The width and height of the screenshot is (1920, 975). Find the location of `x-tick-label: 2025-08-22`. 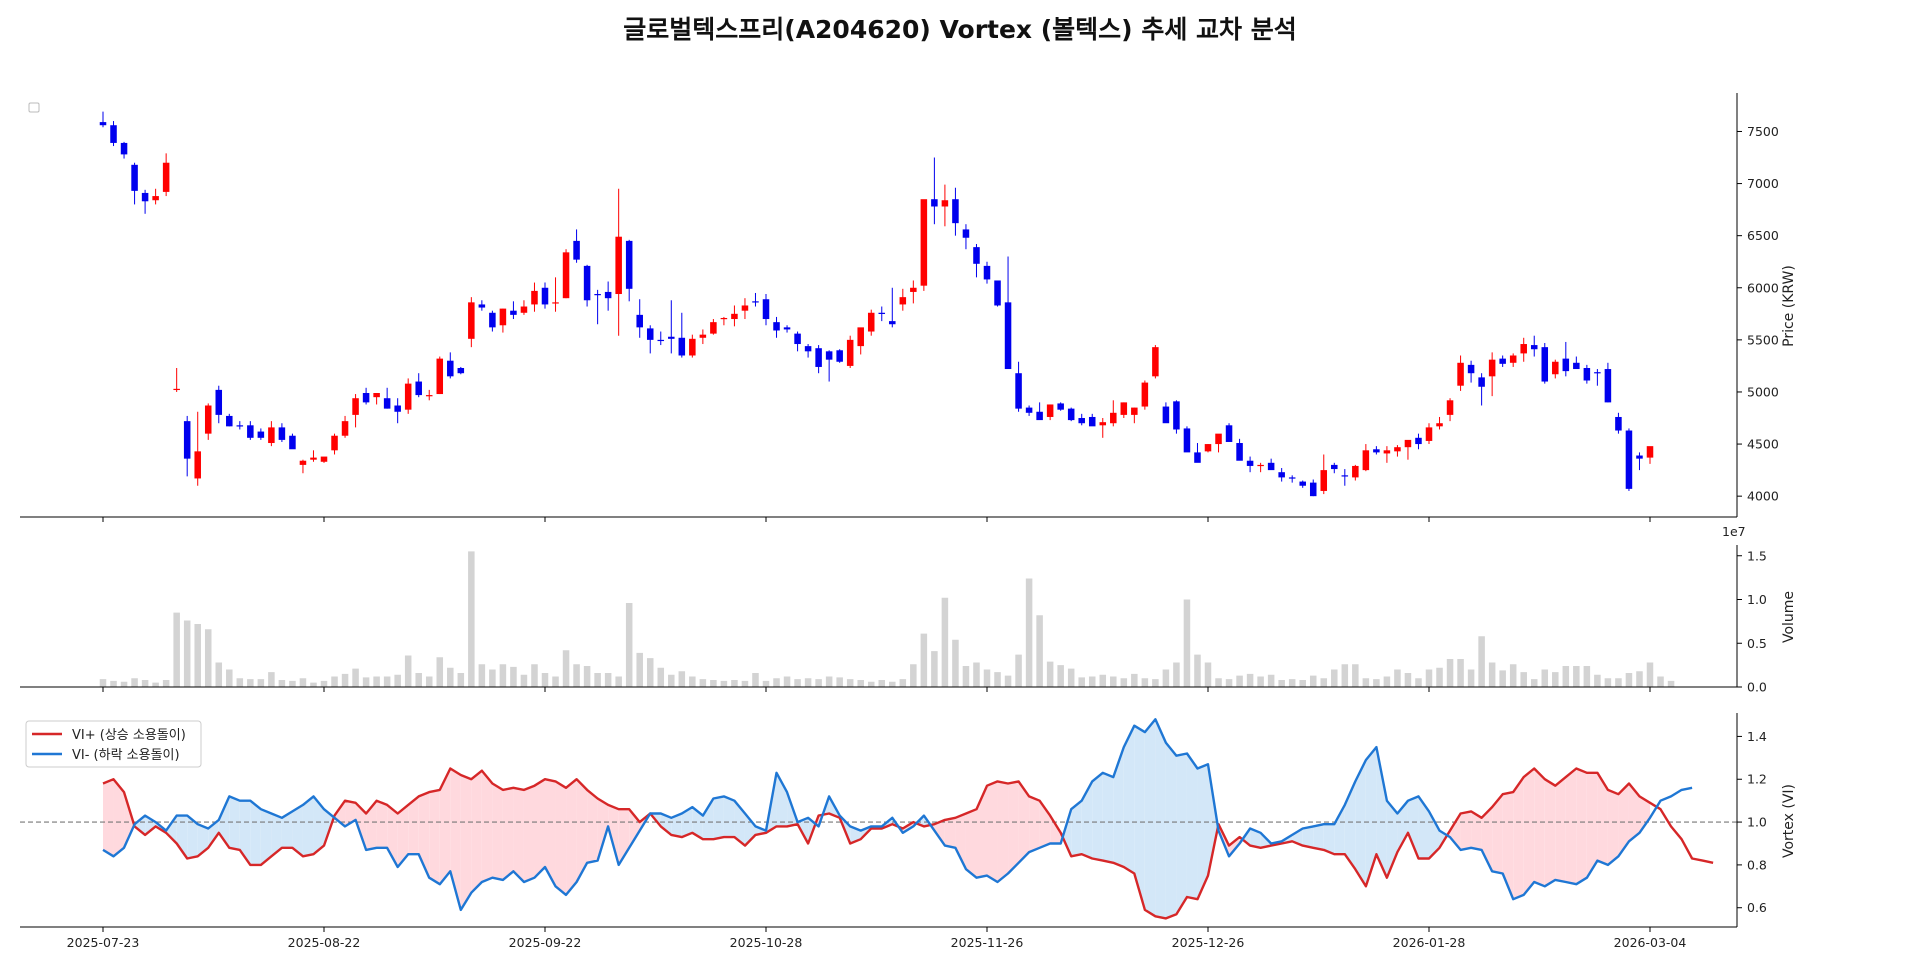

x-tick-label: 2025-08-22 is located at coordinates (324, 942).